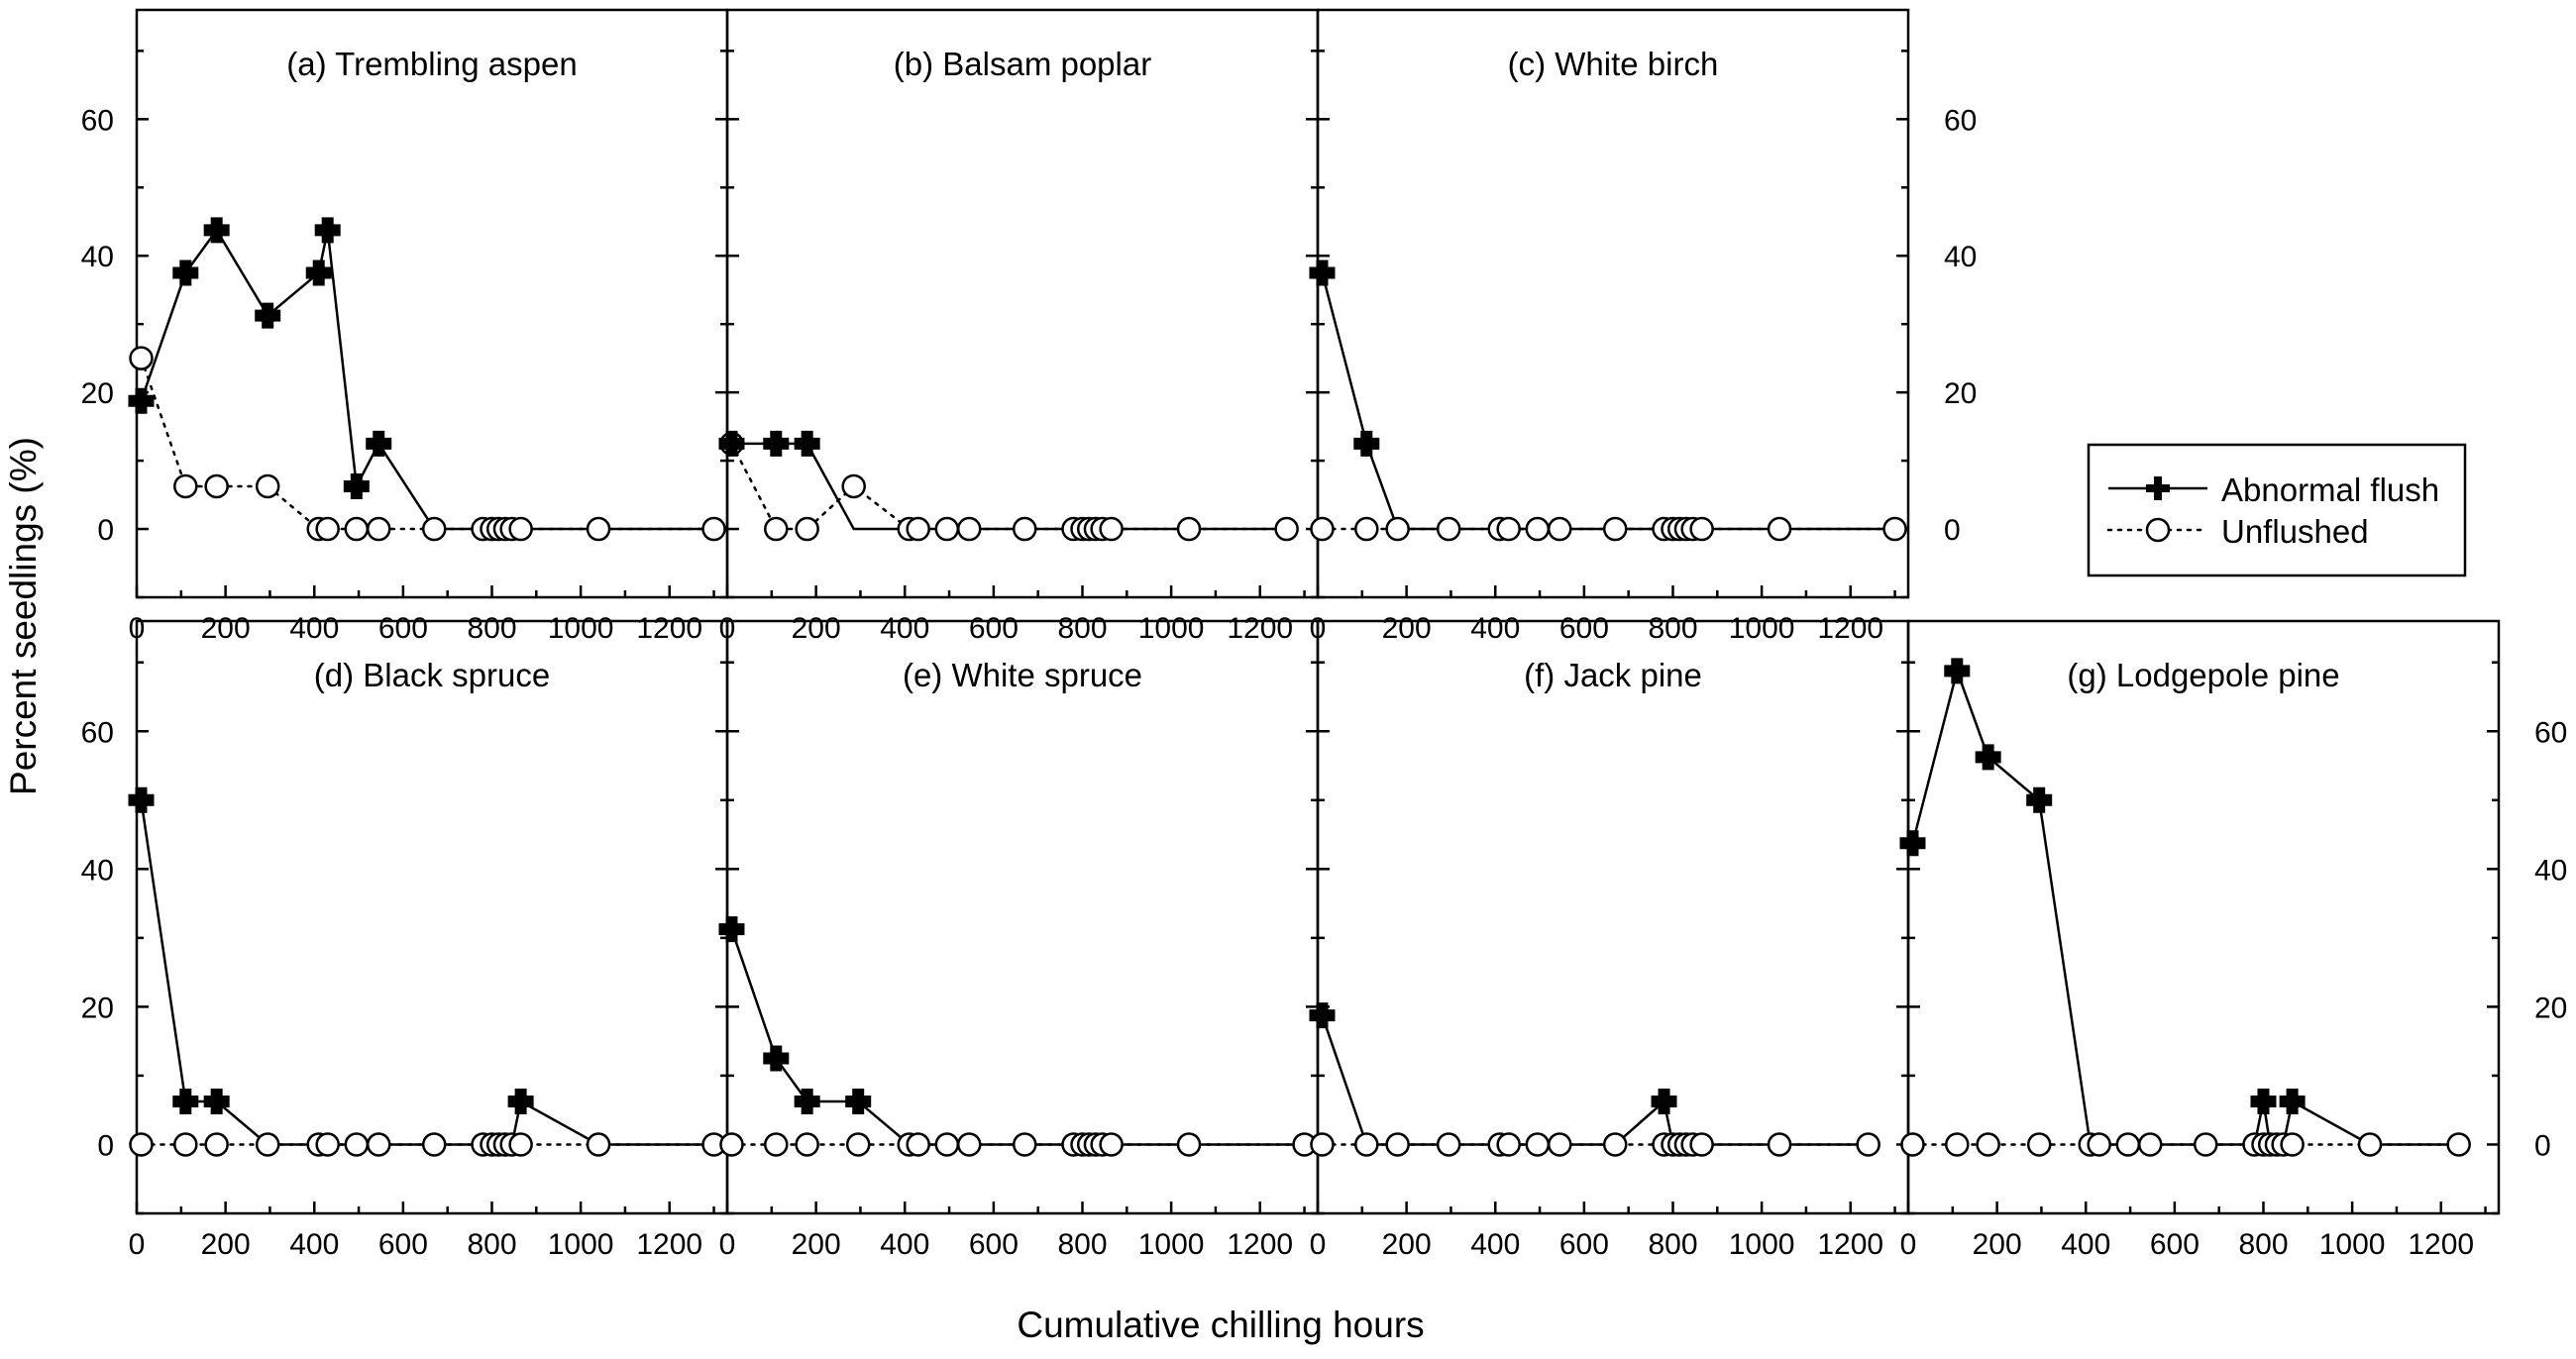 The height and width of the screenshot is (1359, 2576). I want to click on panel-title: (b) Balsam poplar, so click(1023, 64).